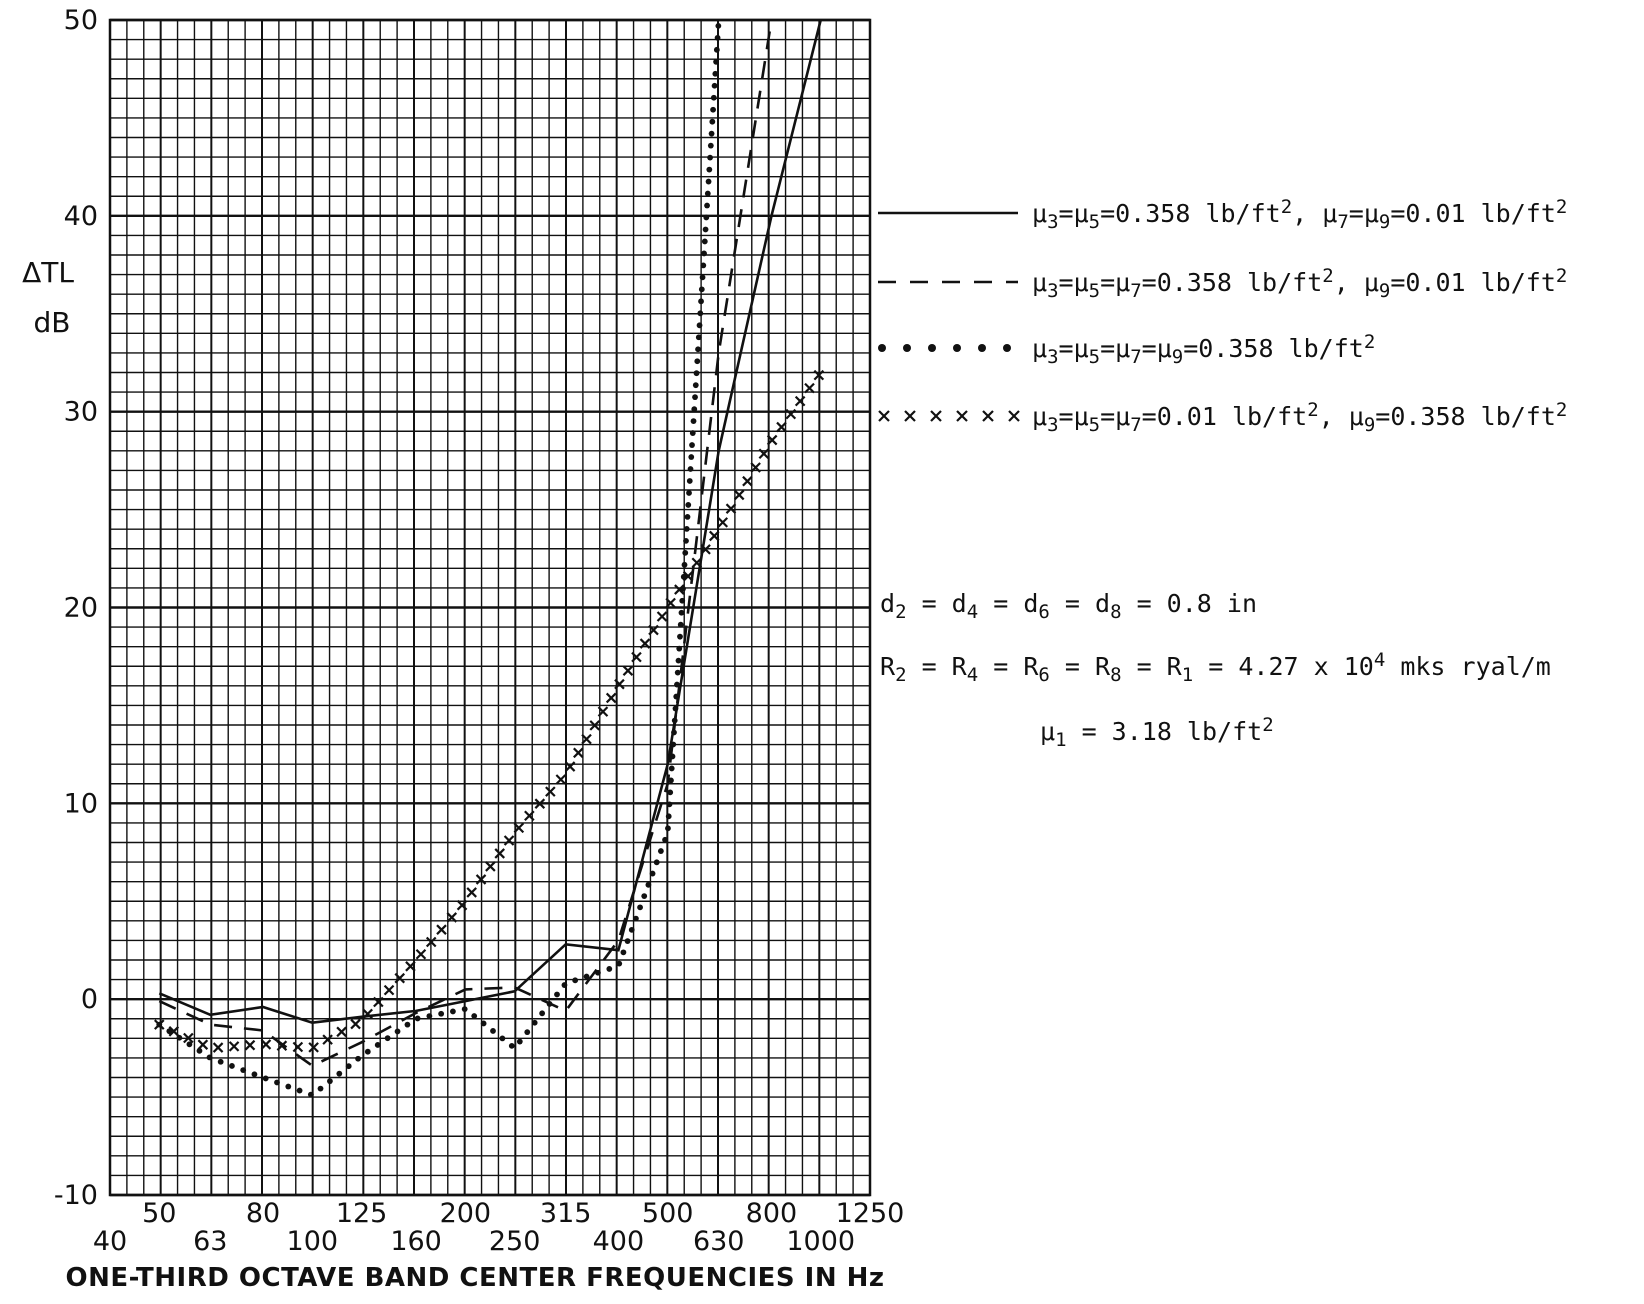 The image size is (1644, 1304). What do you see at coordinates (1094, 222) in the screenshot?
I see `text-run: 5` at bounding box center [1094, 222].